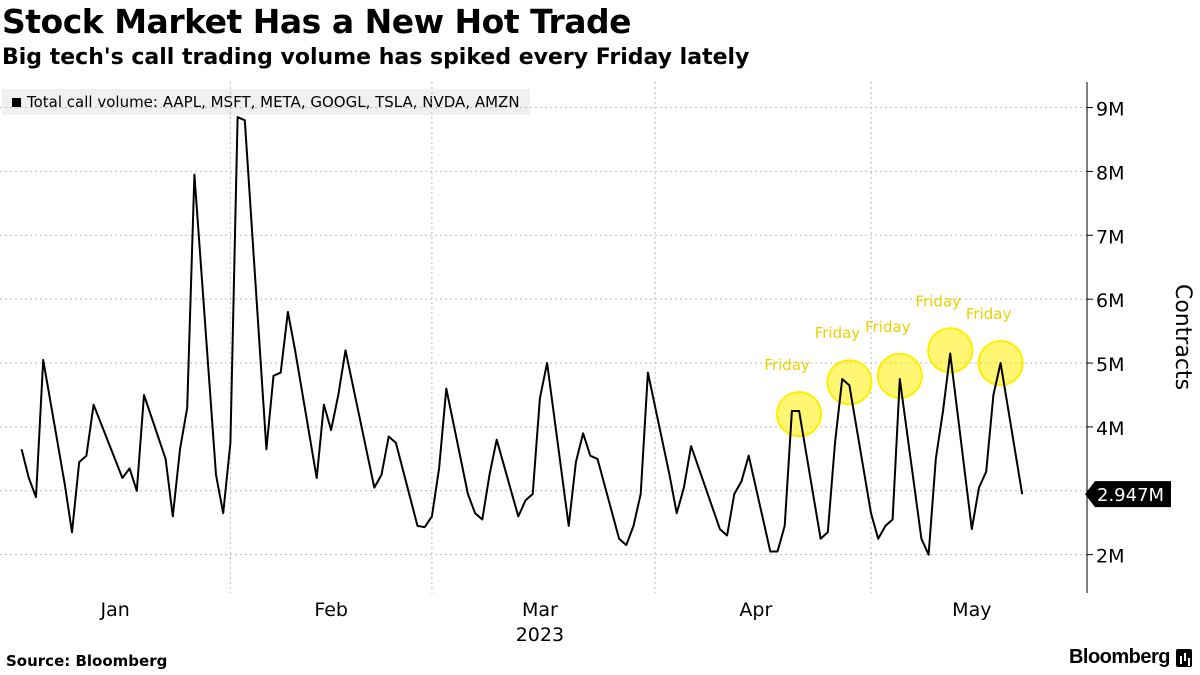 The height and width of the screenshot is (675, 1200). I want to click on x-tick-label: Apr, so click(755, 610).